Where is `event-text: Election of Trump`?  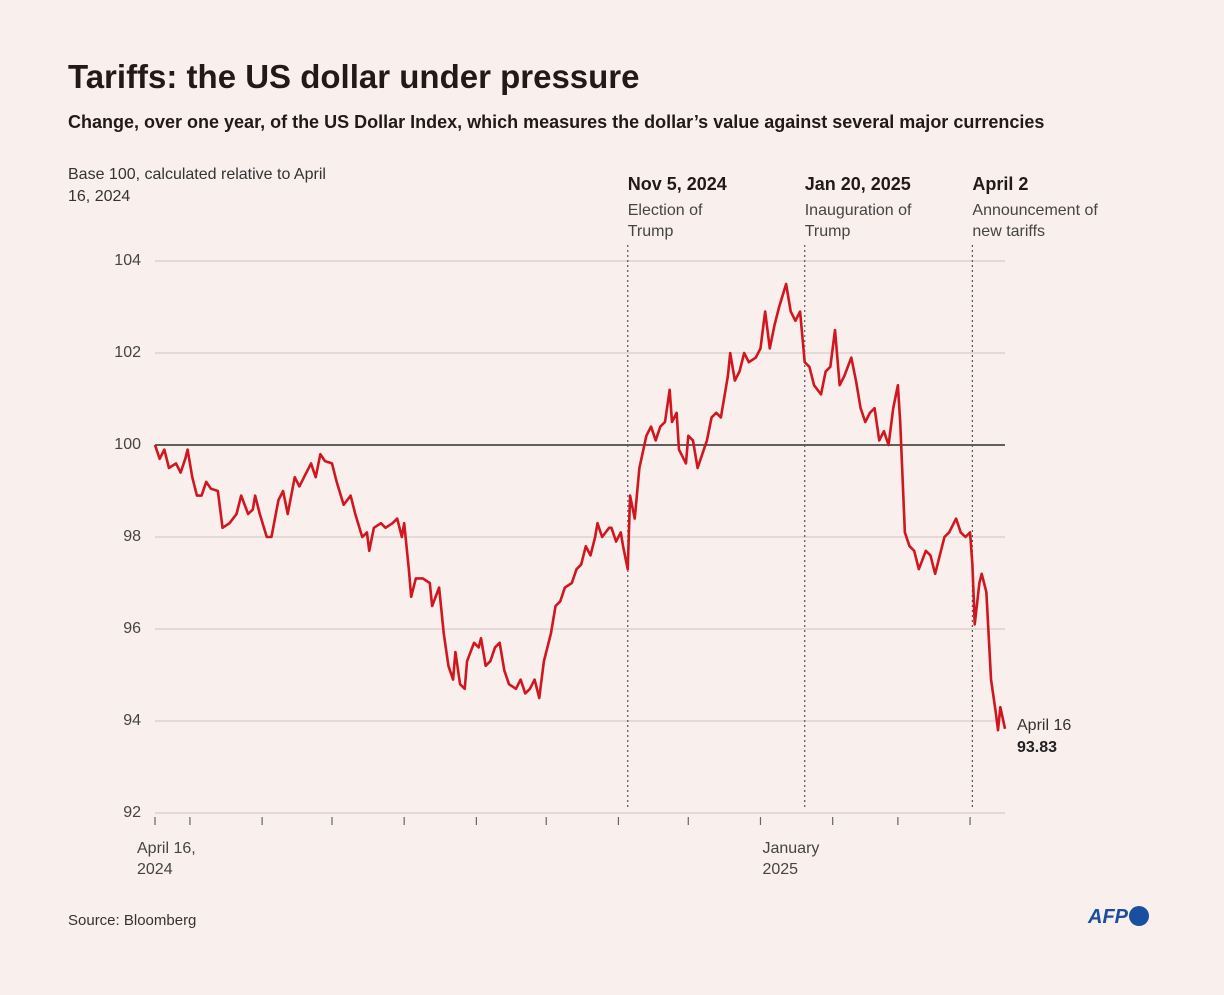 event-text: Election of Trump is located at coordinates (665, 221).